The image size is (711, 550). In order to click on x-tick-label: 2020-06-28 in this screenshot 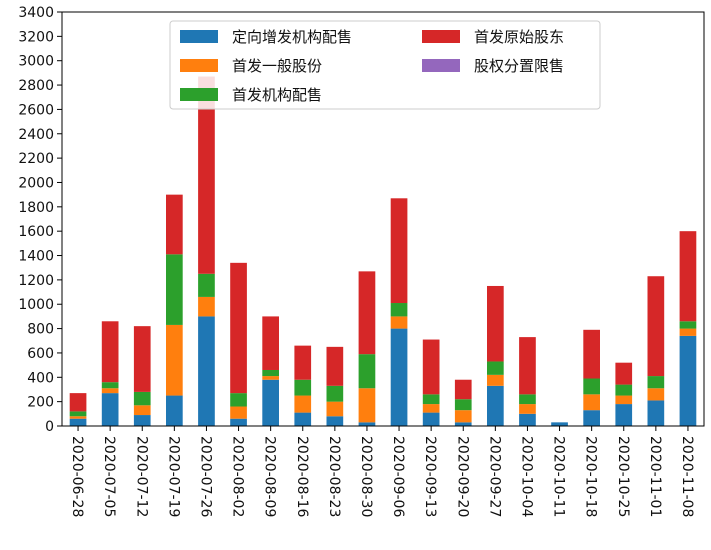, I will do `click(77, 476)`.